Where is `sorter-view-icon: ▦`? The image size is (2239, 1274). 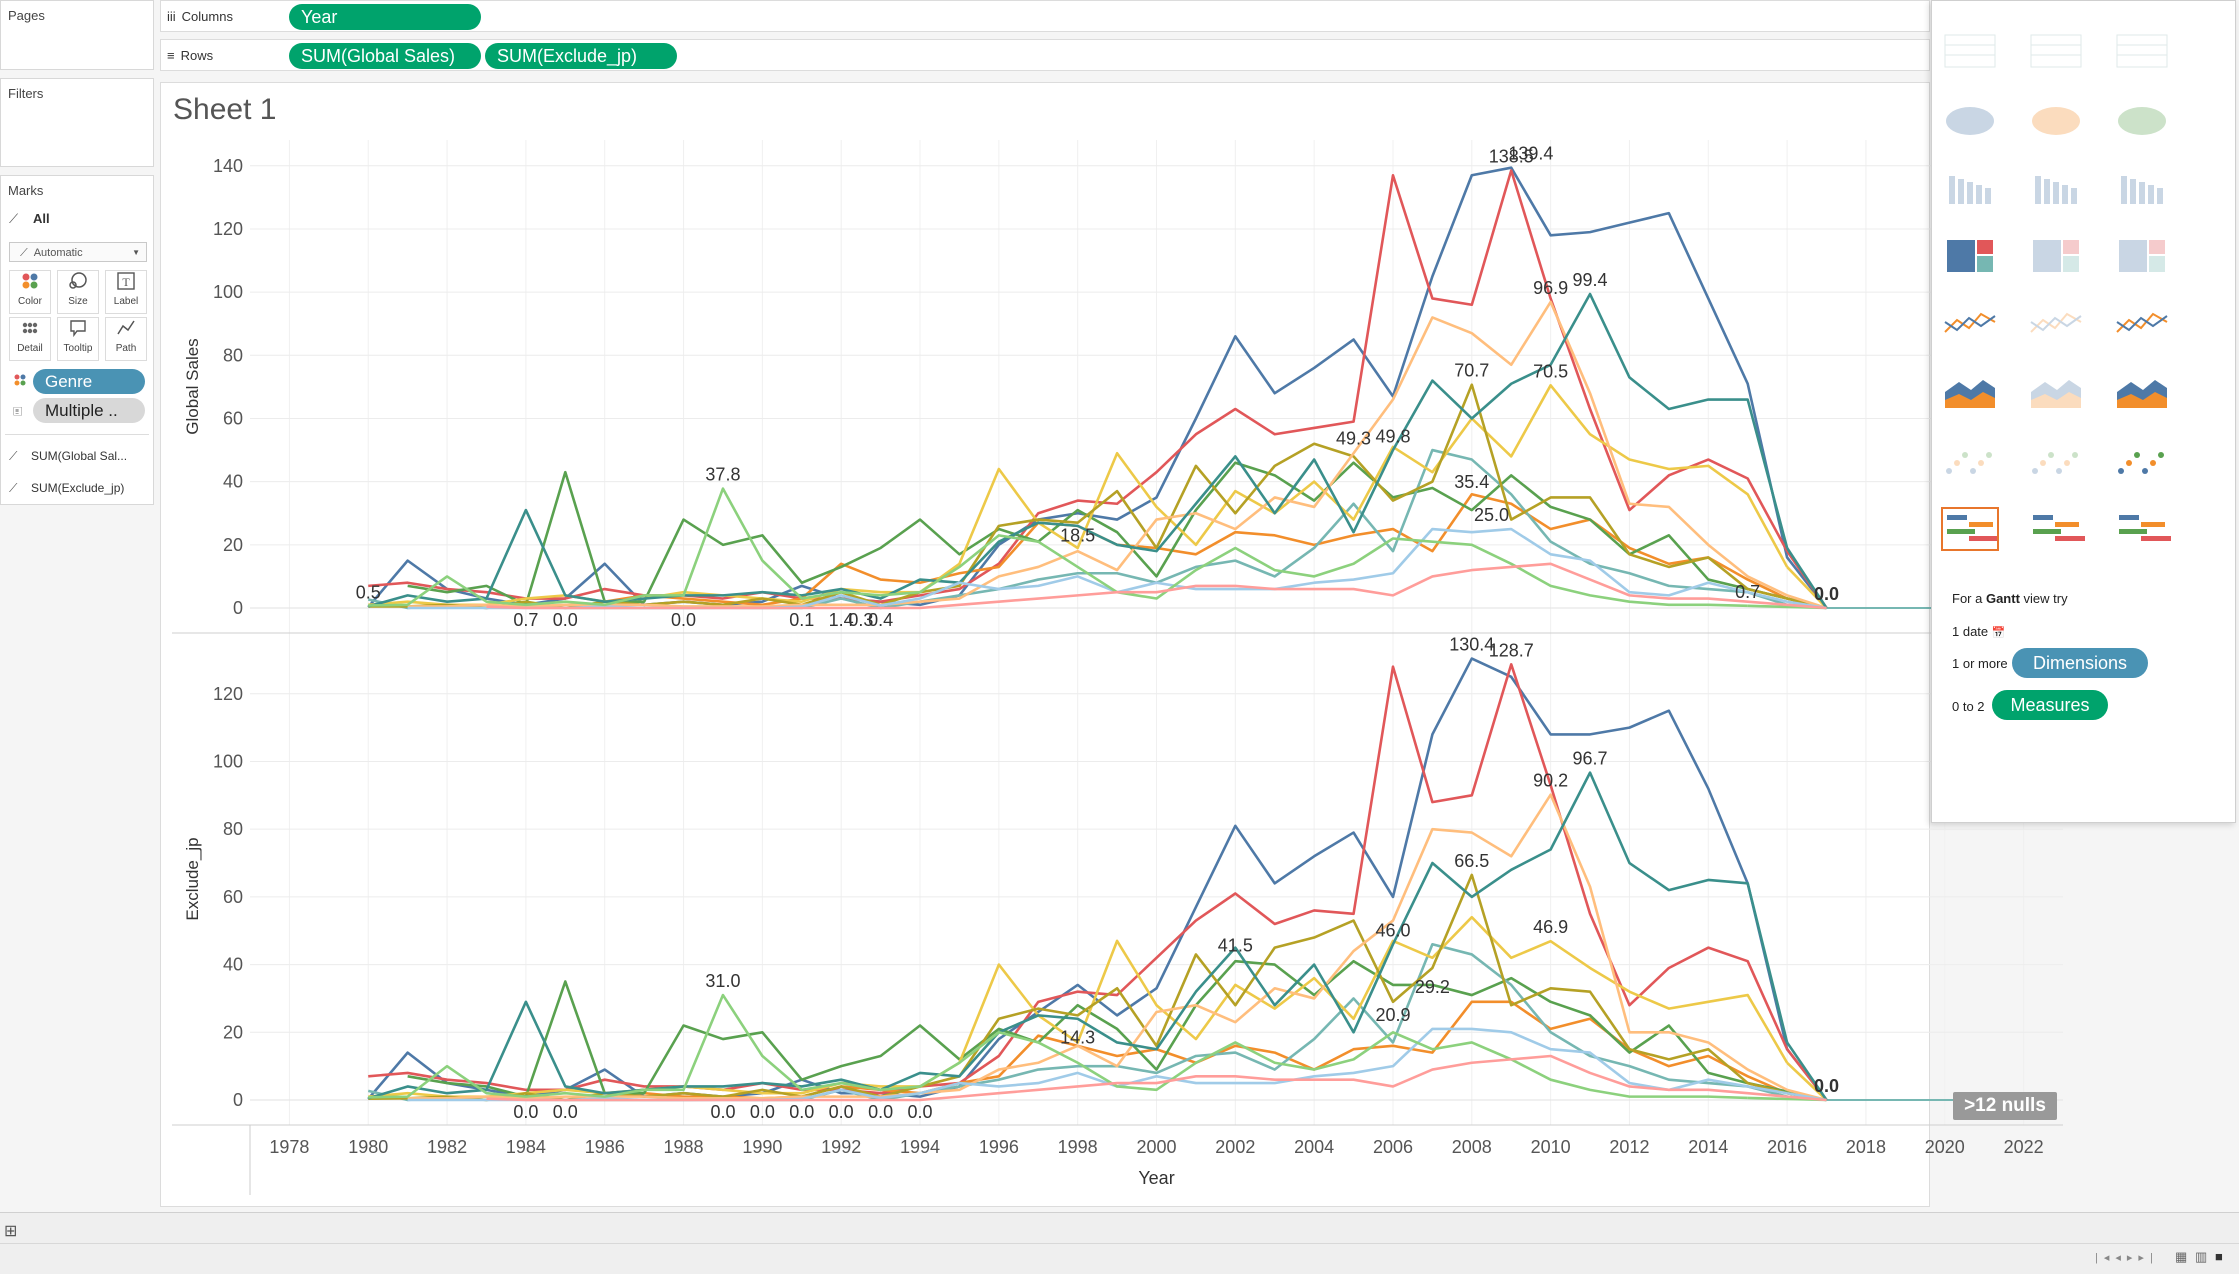
sorter-view-icon: ▦ is located at coordinates (2181, 1256).